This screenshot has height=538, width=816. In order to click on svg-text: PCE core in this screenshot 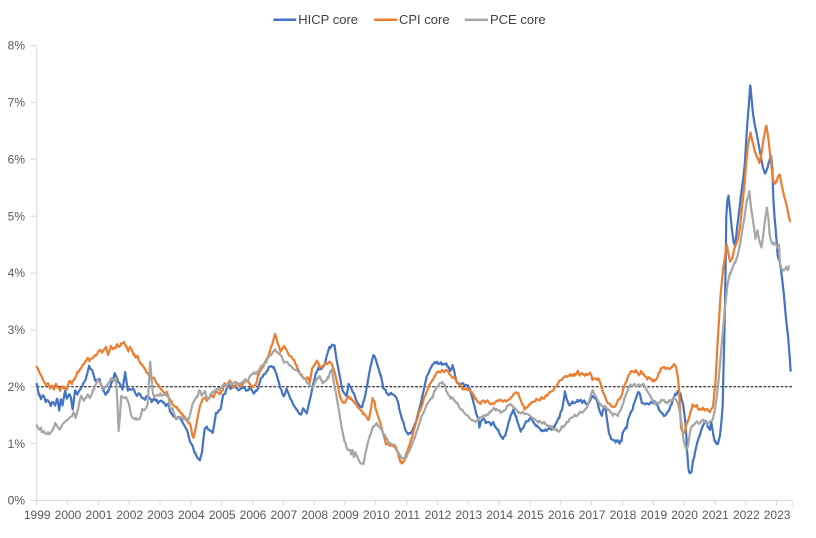, I will do `click(518, 19)`.